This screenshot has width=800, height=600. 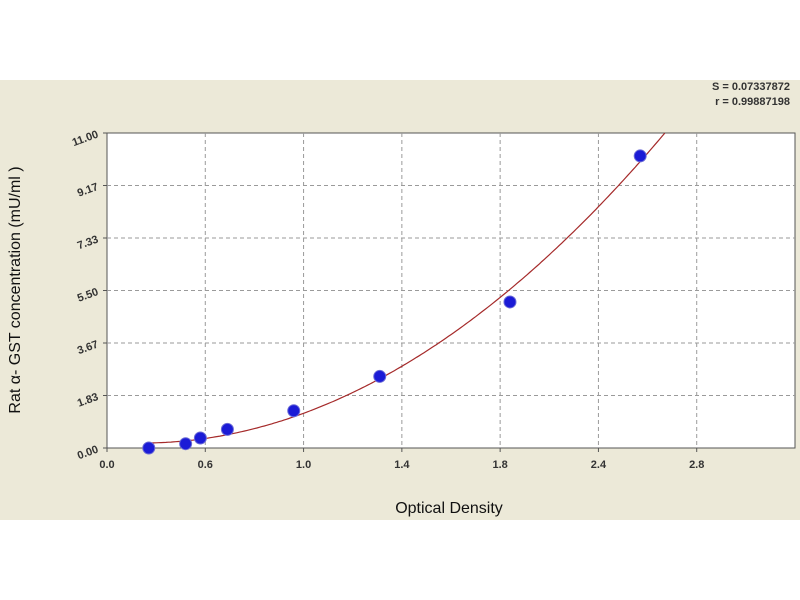 I want to click on x-tick-label: 1.4, so click(x=402, y=465).